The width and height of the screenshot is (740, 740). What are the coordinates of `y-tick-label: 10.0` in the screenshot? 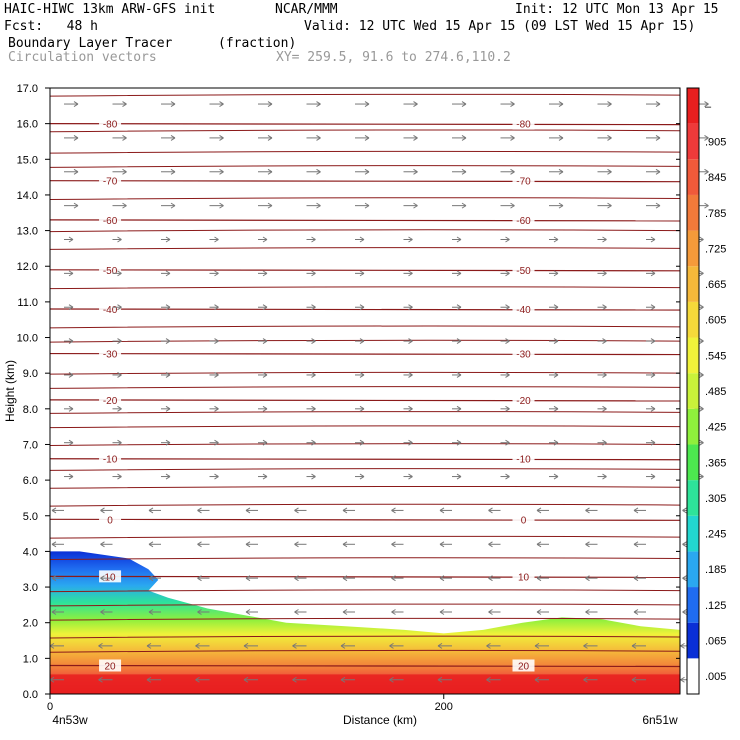 It's located at (27, 339).